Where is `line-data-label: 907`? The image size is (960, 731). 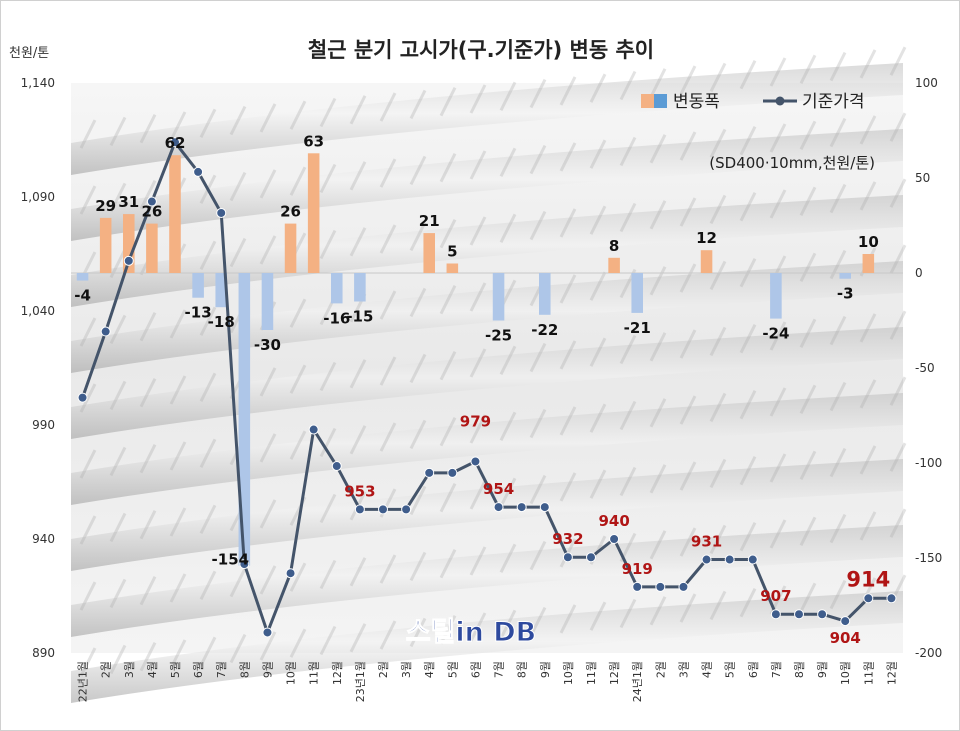 line-data-label: 907 is located at coordinates (775, 596).